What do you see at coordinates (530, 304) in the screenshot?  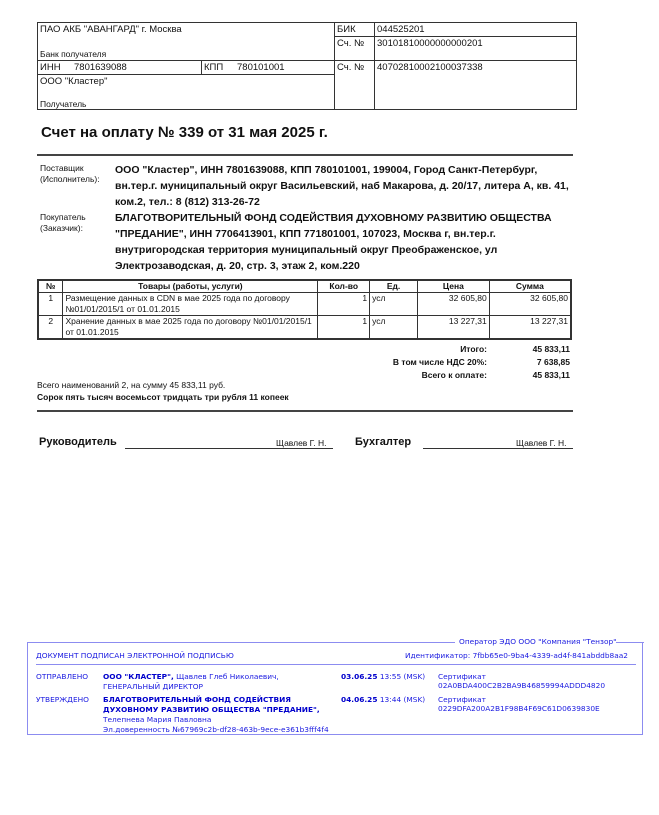 I see `row-sum: 32 605,80` at bounding box center [530, 304].